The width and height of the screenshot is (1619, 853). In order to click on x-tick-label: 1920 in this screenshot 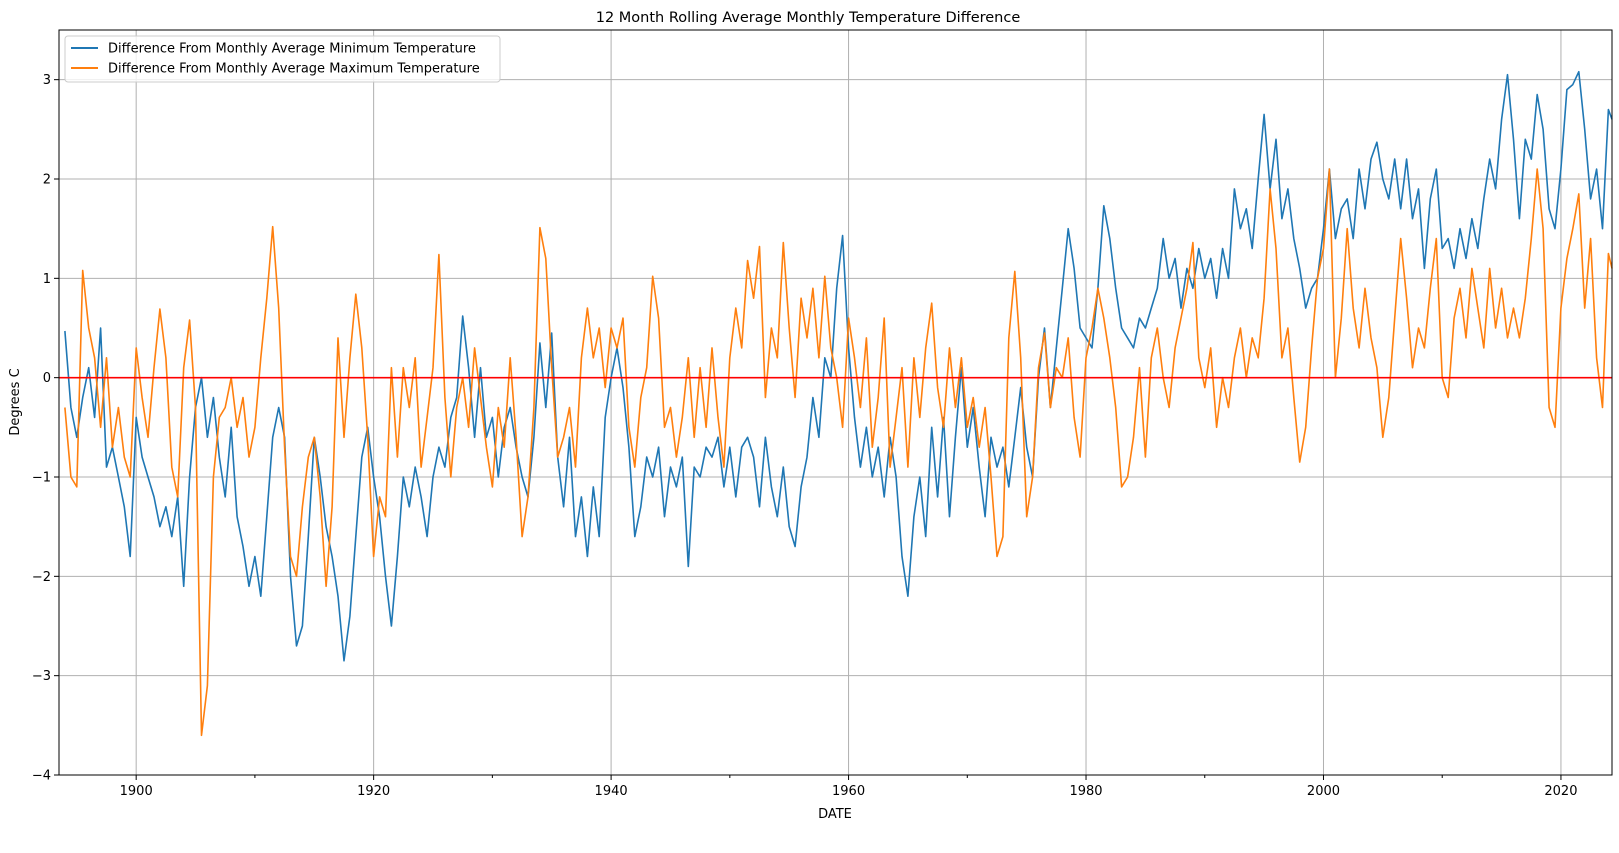, I will do `click(373, 791)`.